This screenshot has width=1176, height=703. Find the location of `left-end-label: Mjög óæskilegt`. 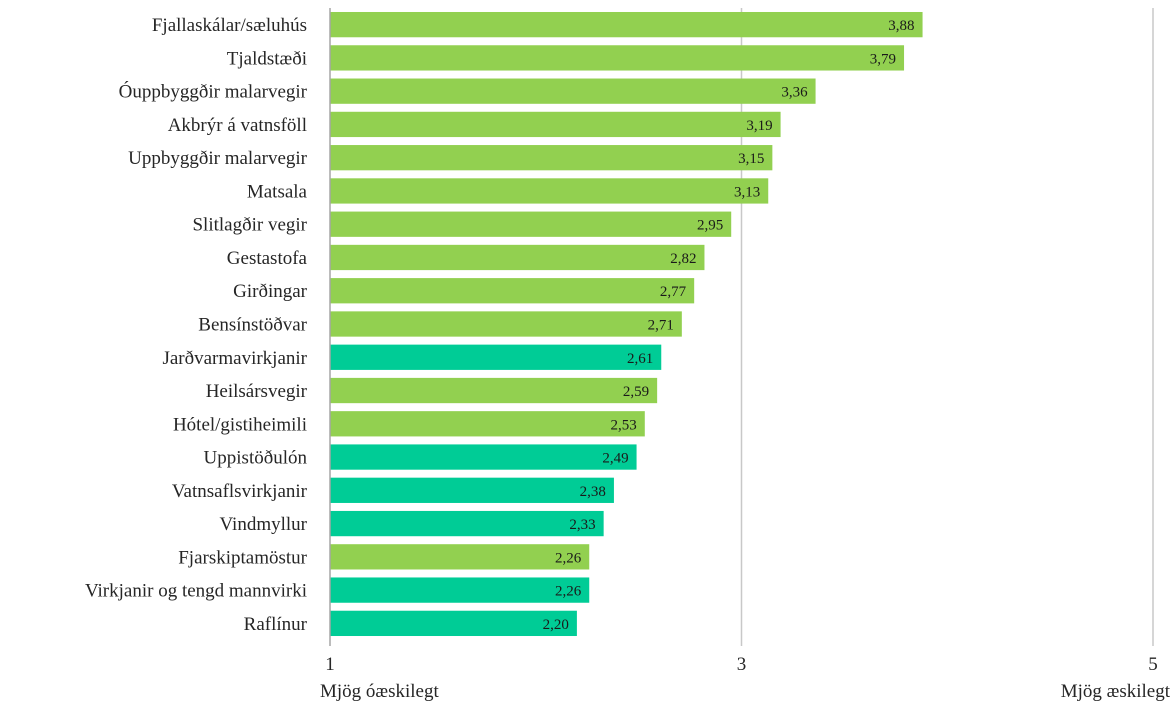

left-end-label: Mjög óæskilegt is located at coordinates (379, 691).